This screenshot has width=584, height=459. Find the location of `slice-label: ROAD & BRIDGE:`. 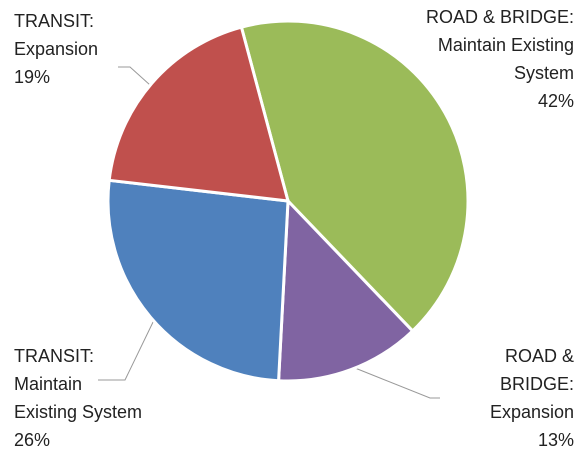

slice-label: ROAD & BRIDGE: is located at coordinates (500, 17).